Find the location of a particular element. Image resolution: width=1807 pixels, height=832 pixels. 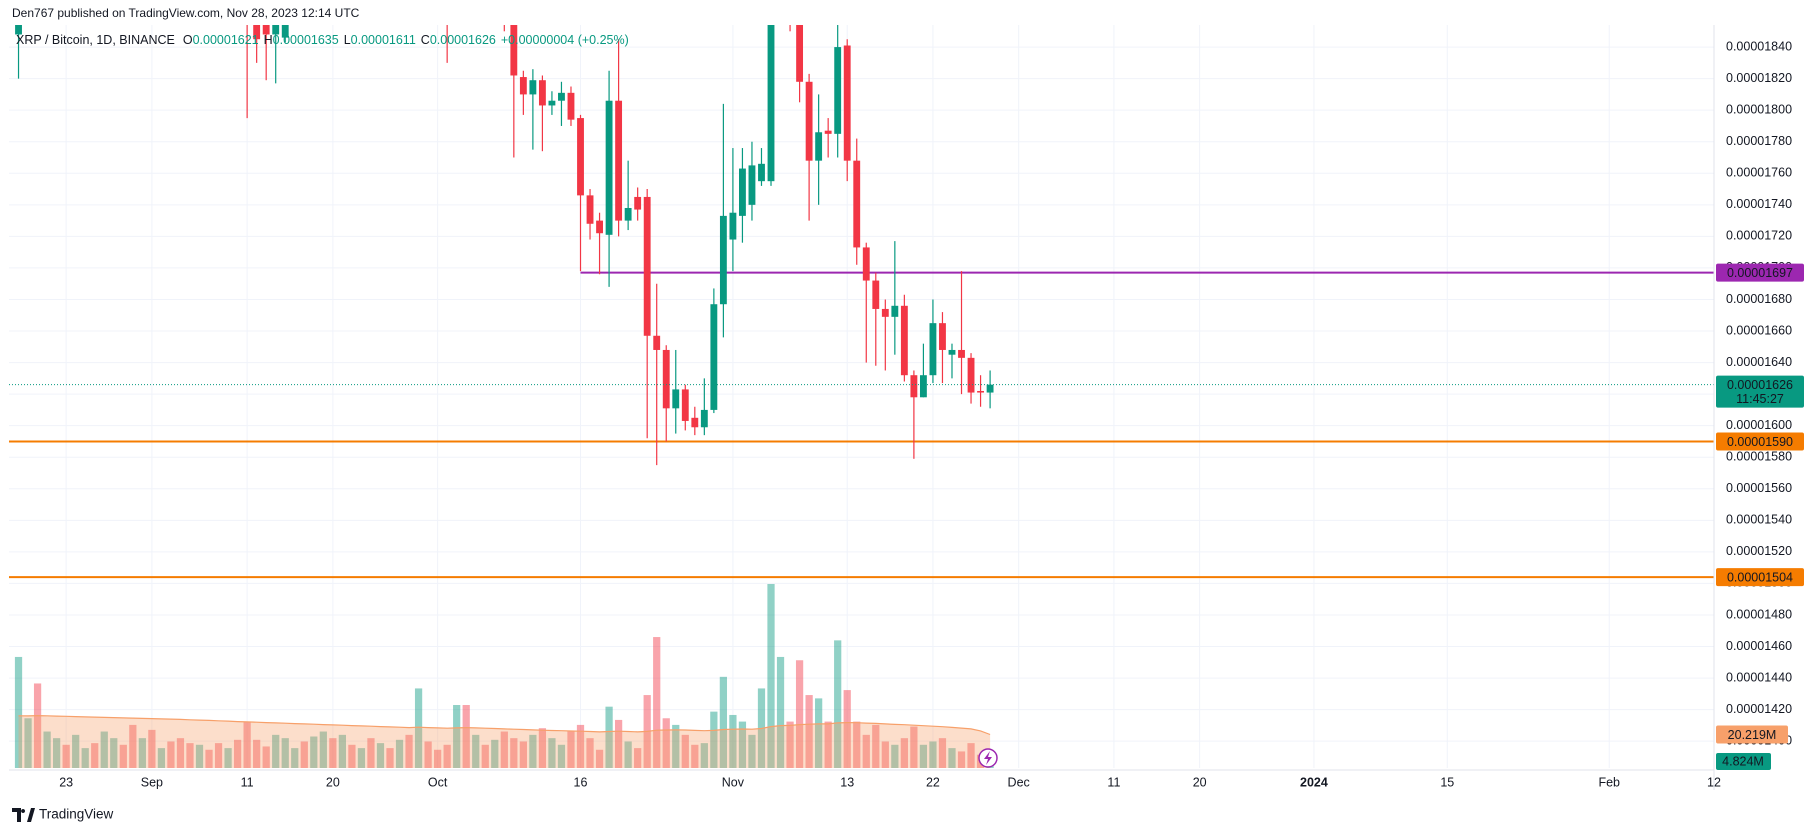

symbol-title: XRP / Bitcoin, 1D, BINANCE is located at coordinates (95, 40).